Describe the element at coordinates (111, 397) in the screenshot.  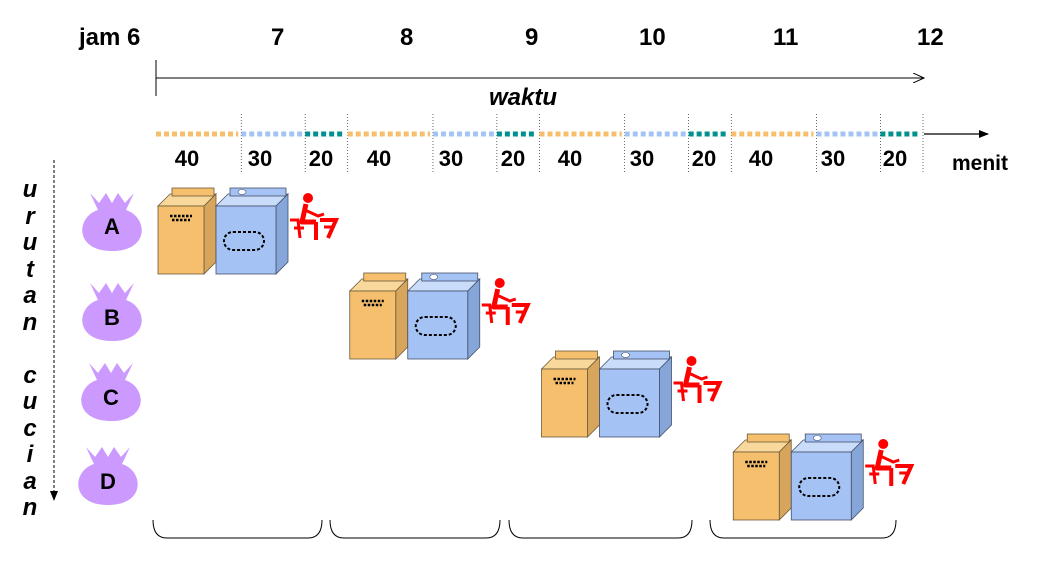
I see `load-label-c: C` at that location.